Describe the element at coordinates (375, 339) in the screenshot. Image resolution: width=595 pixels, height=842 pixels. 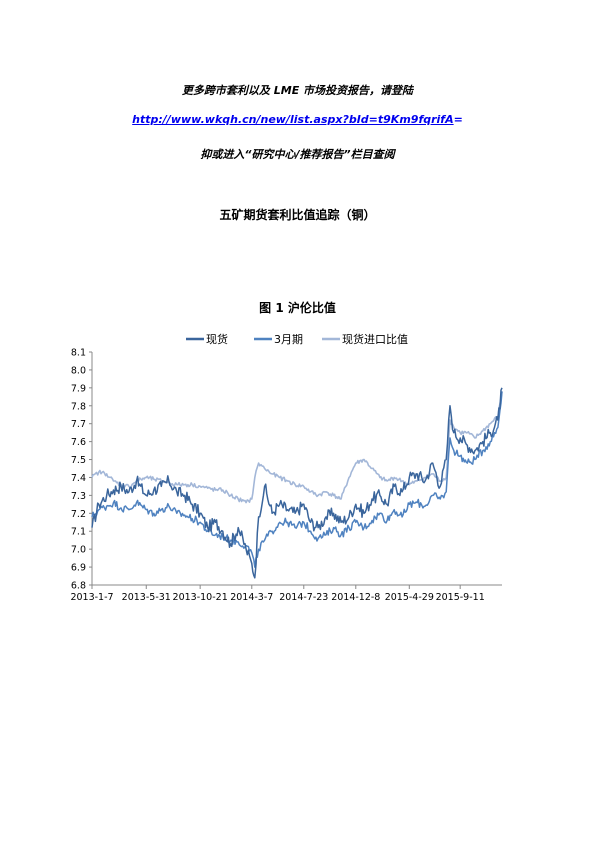
I see `legend-label-import: 现货进口比值` at that location.